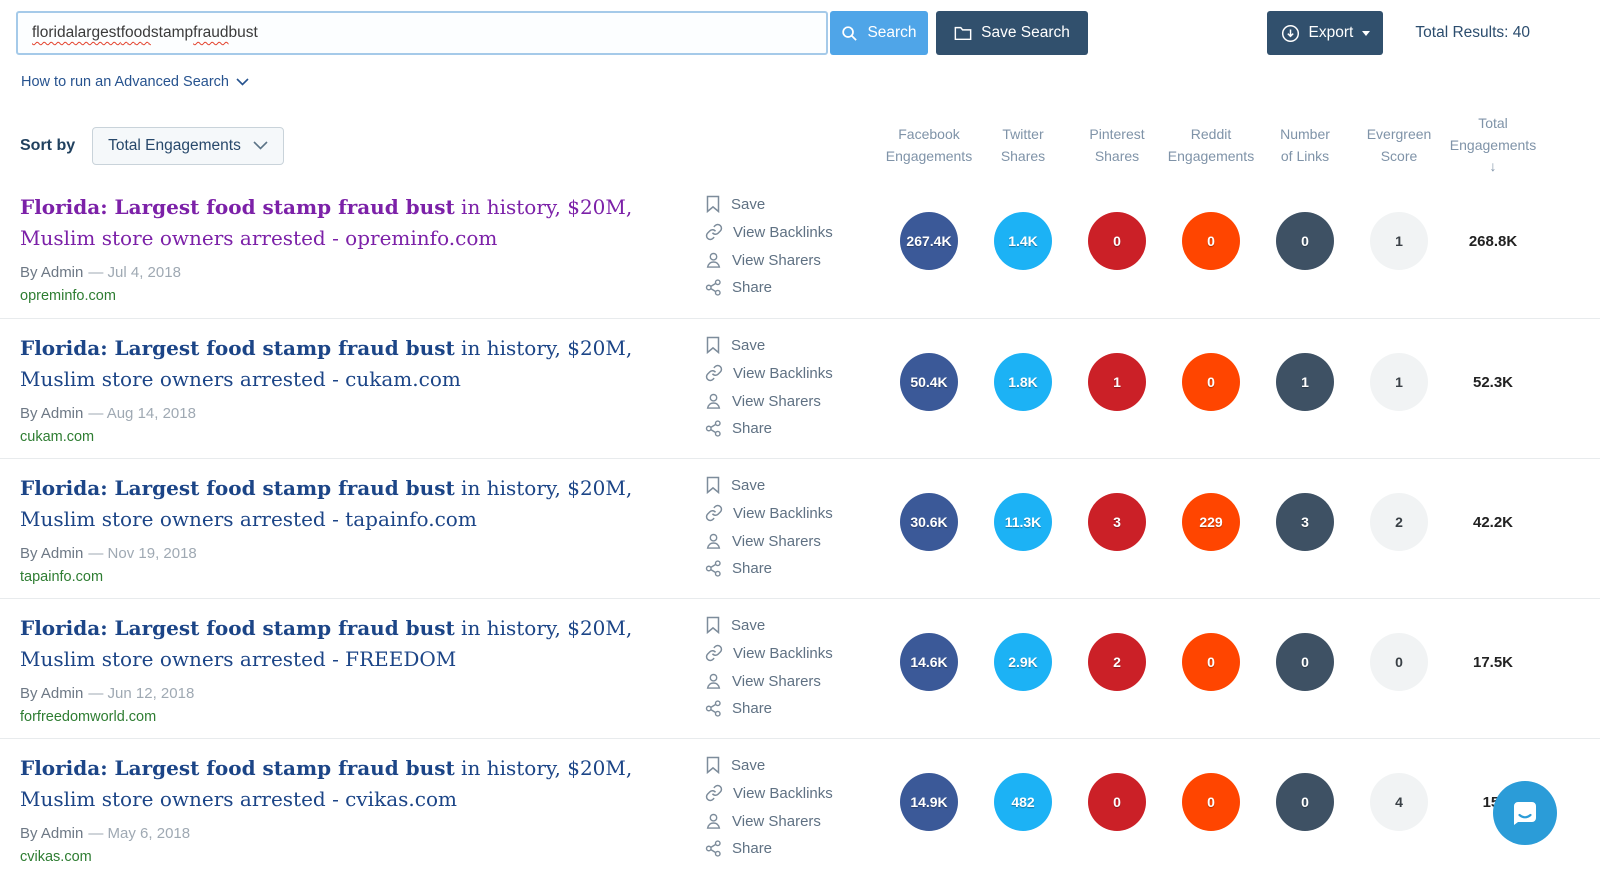 The image size is (1600, 871). What do you see at coordinates (68, 296) in the screenshot?
I see `result-domain-link: opreminfo.com` at bounding box center [68, 296].